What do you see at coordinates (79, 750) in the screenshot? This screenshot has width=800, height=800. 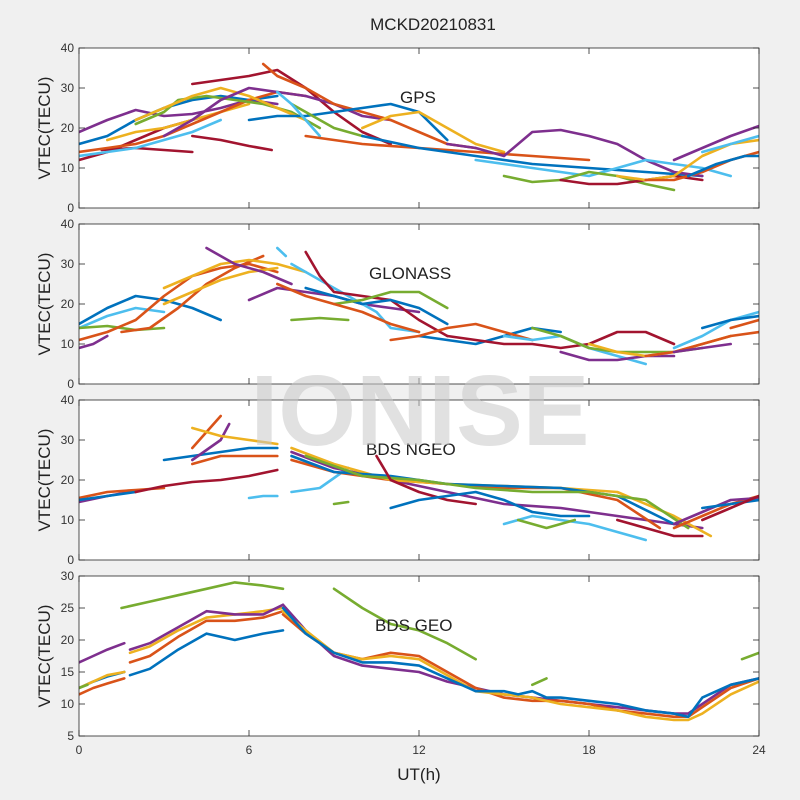 I see `x-tick-label: 0` at bounding box center [79, 750].